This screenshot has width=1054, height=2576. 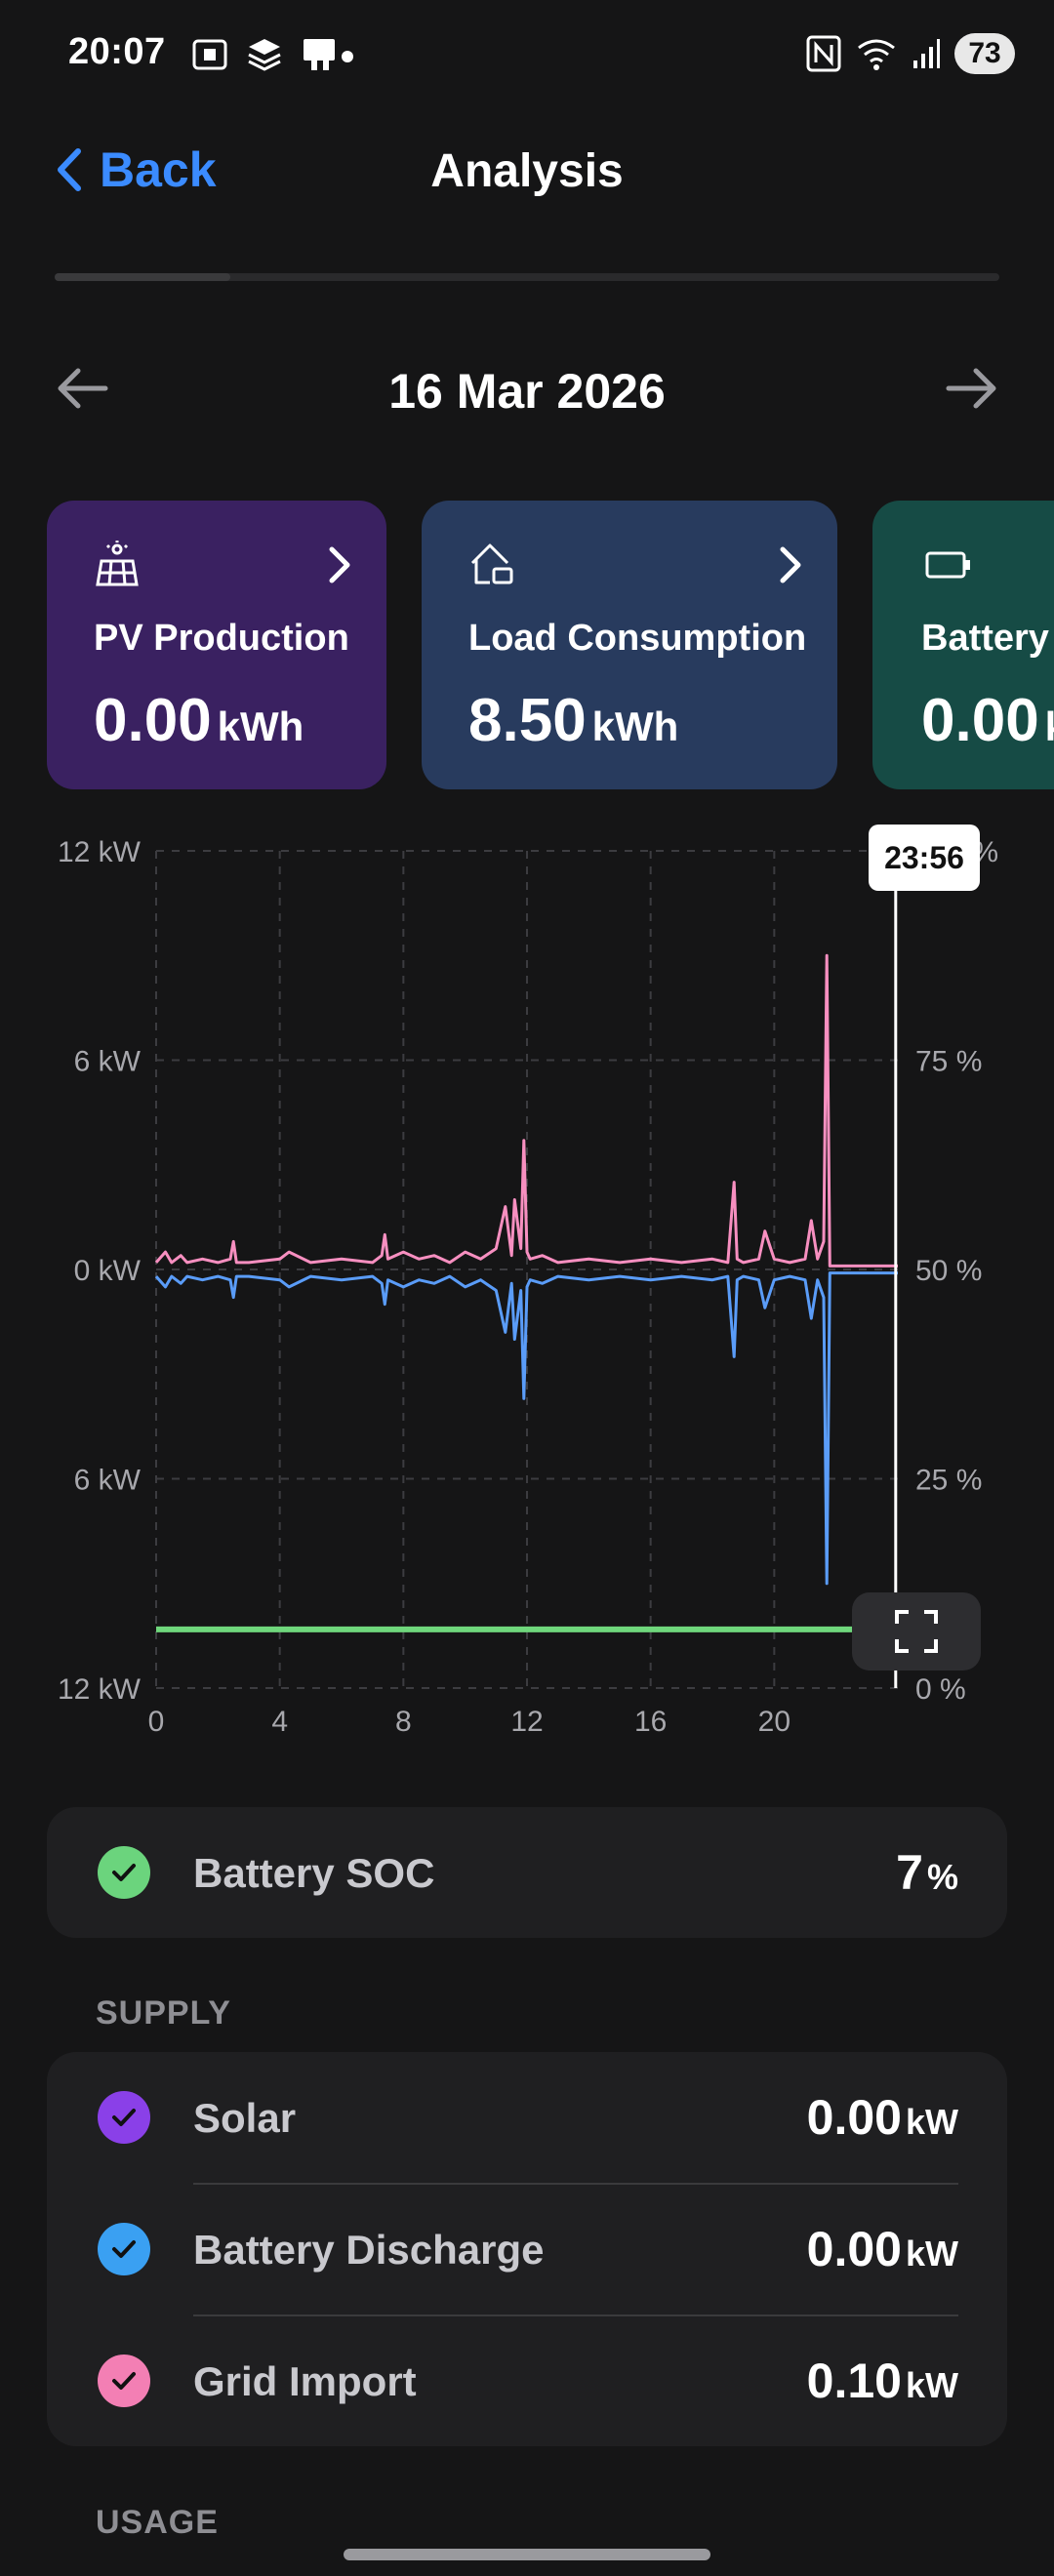 I want to click on x-axis-tick: 16, so click(x=650, y=1722).